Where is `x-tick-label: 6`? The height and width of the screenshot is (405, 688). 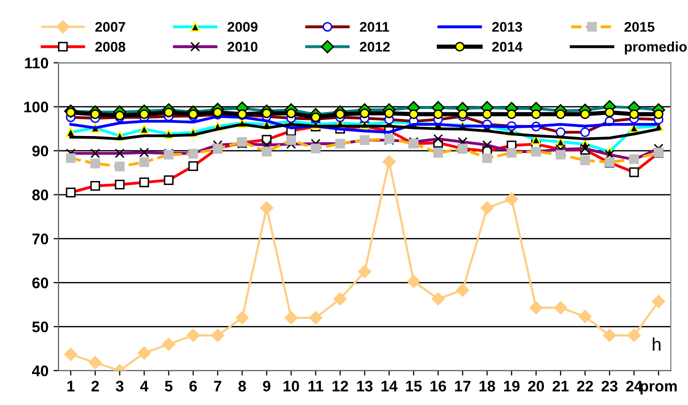 x-tick-label: 6 is located at coordinates (193, 386).